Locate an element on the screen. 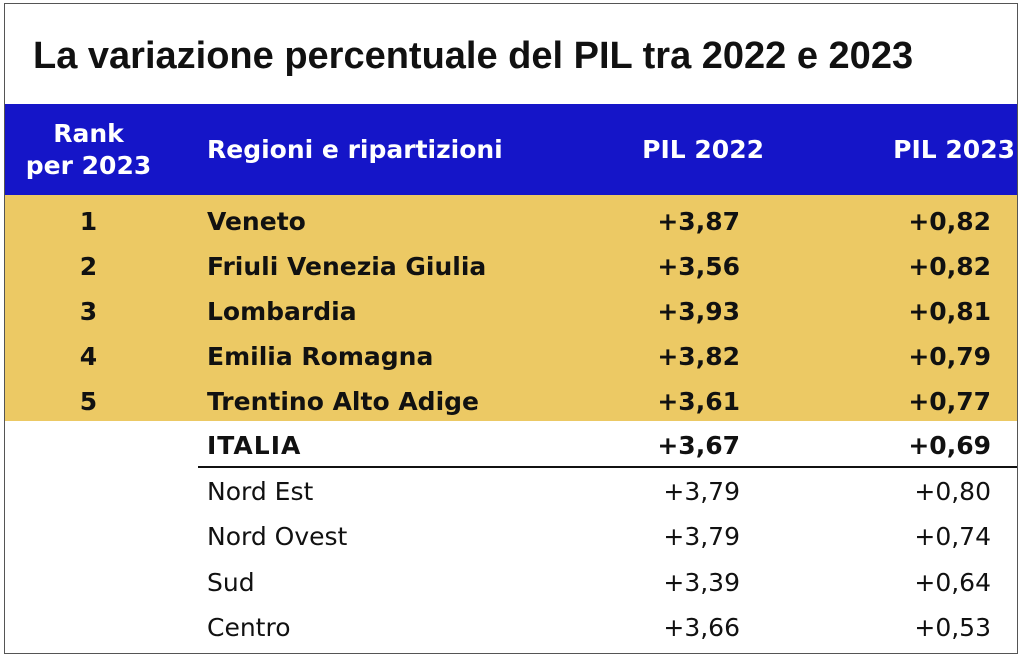  region-cell: Sud is located at coordinates (231, 582).